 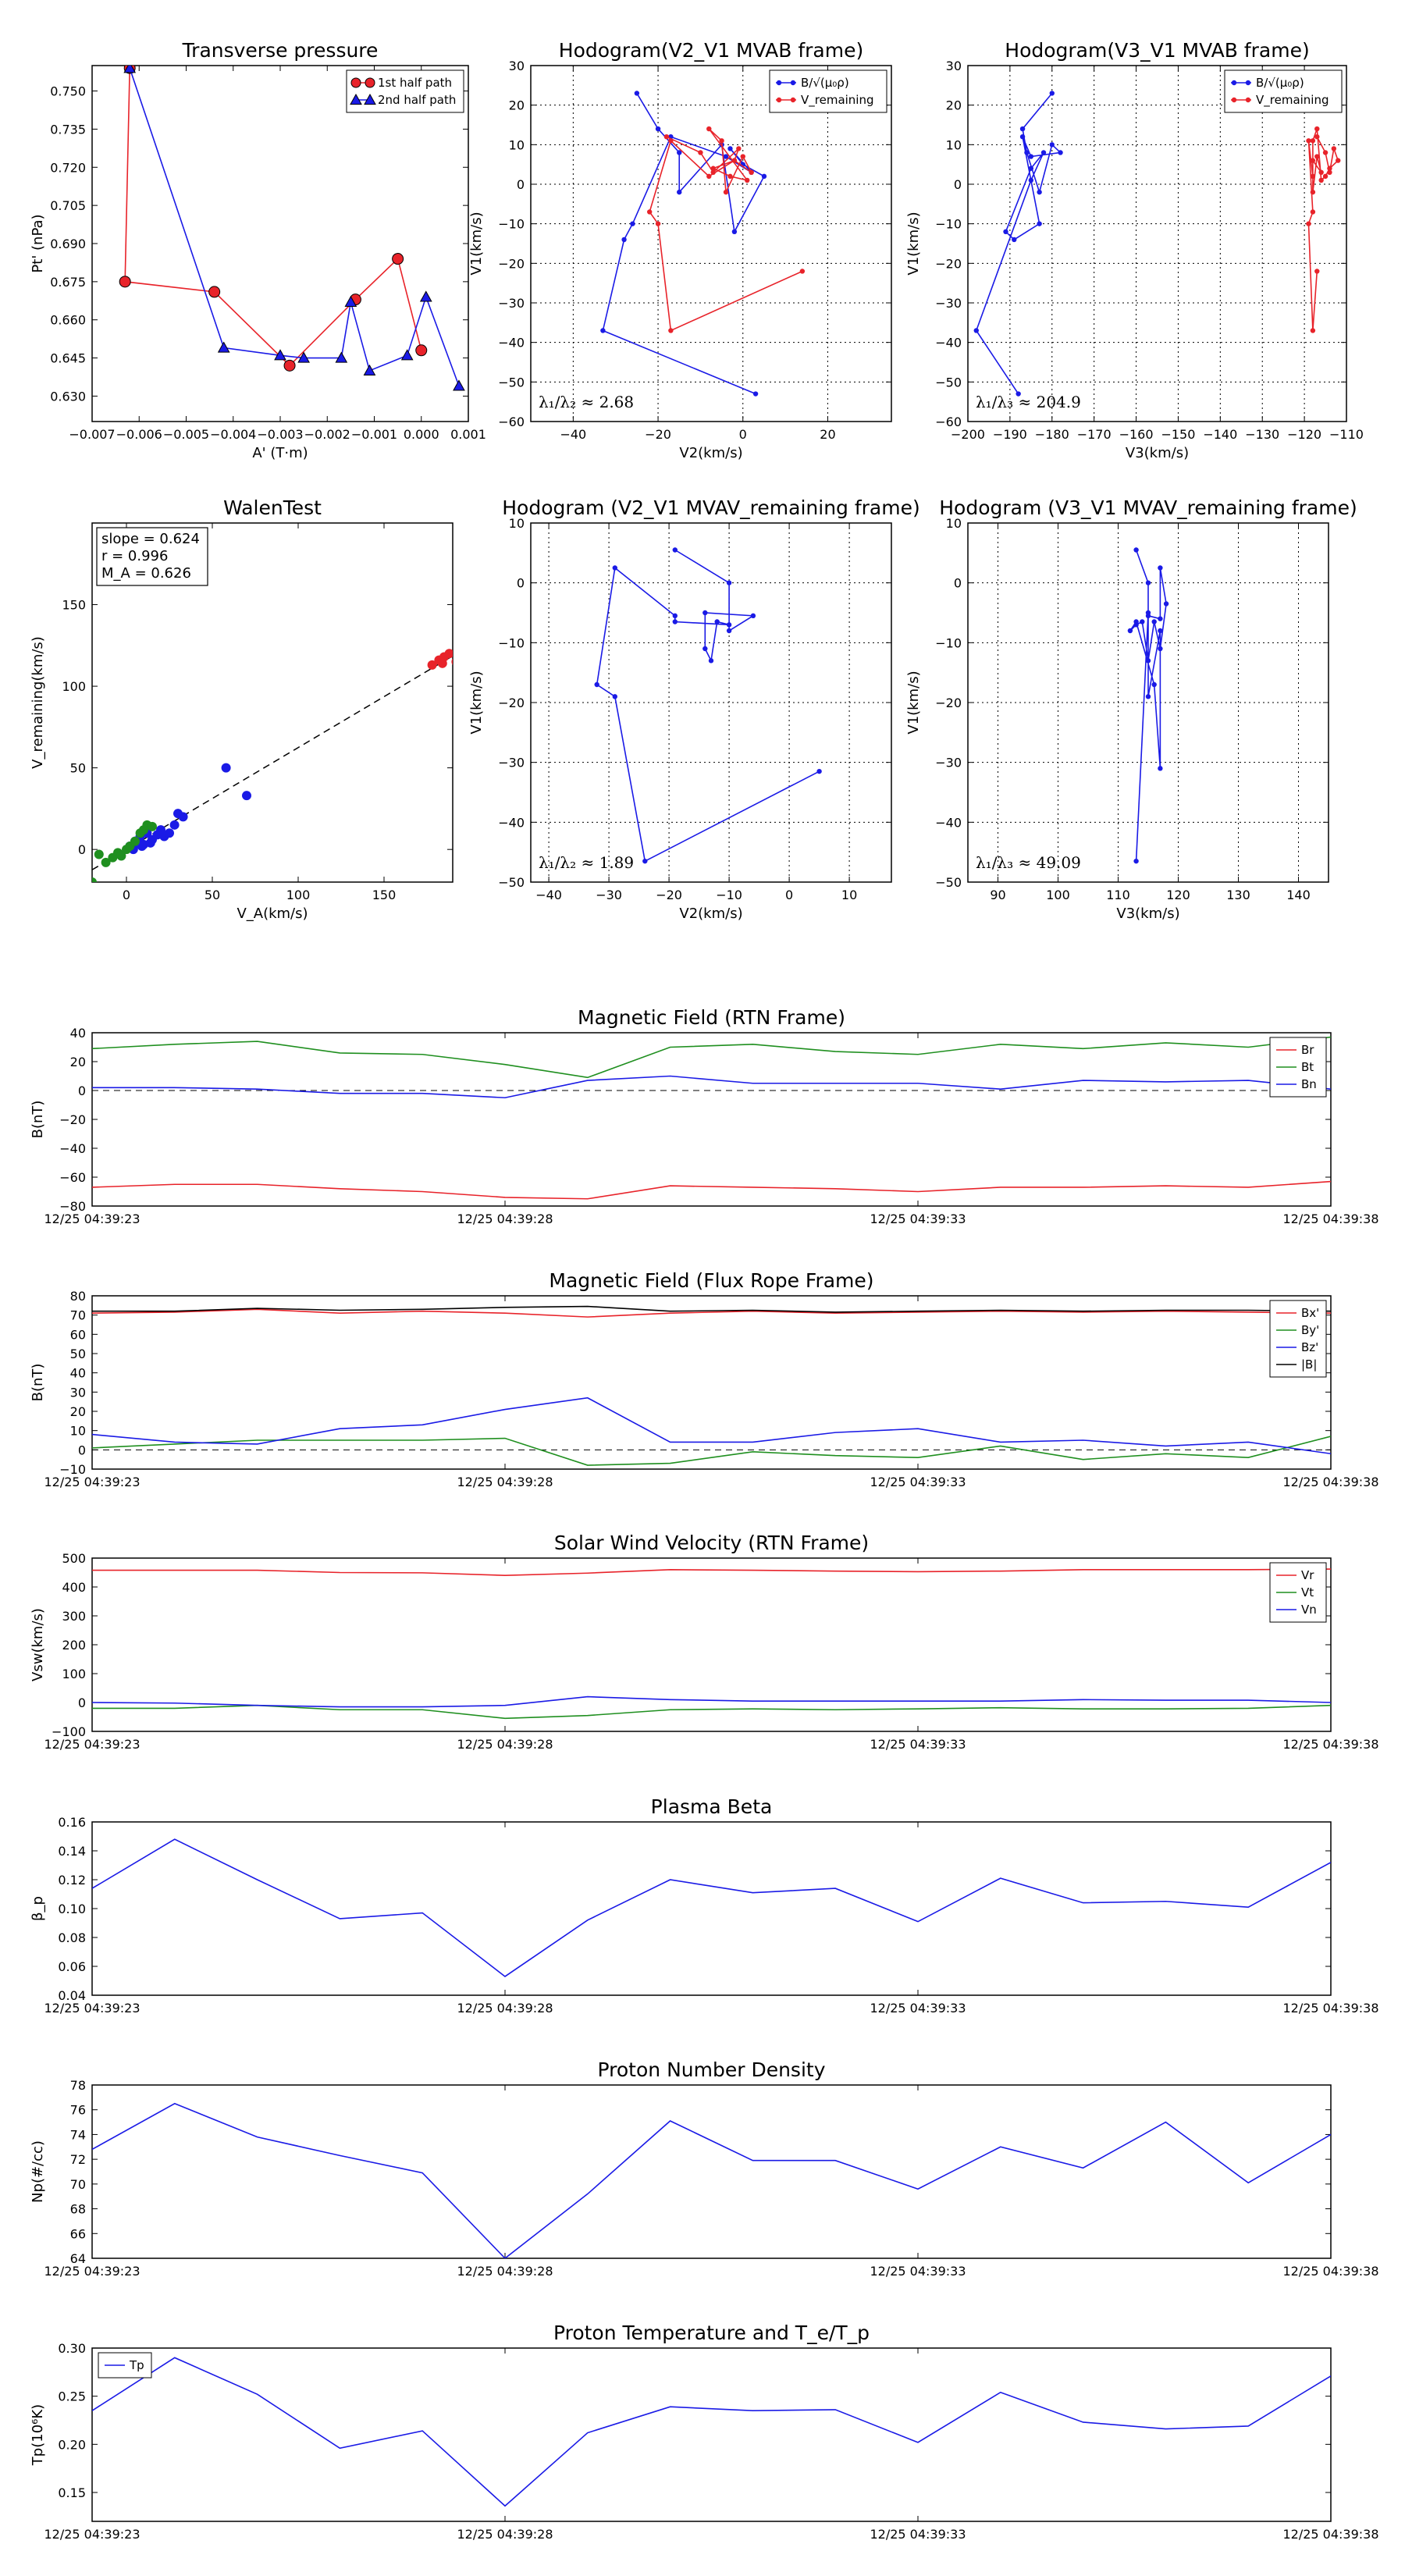 I want to click on x-tick-label: −20, so click(x=658, y=434).